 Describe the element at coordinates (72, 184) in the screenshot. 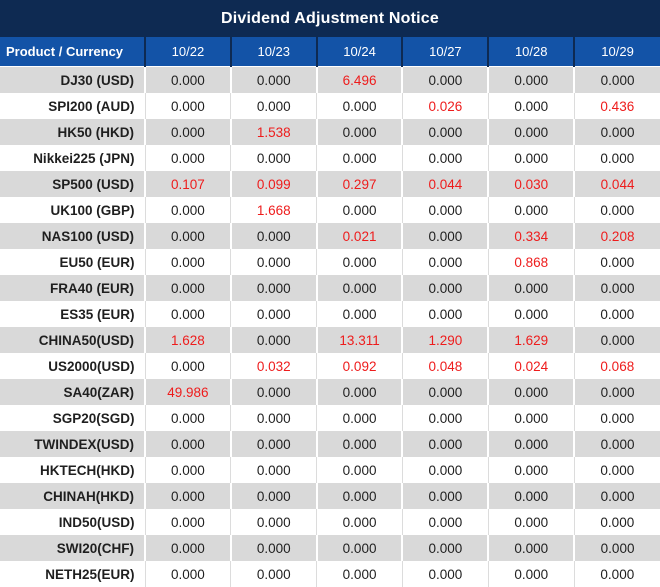

I see `product-cell: SP500 (USD)` at that location.